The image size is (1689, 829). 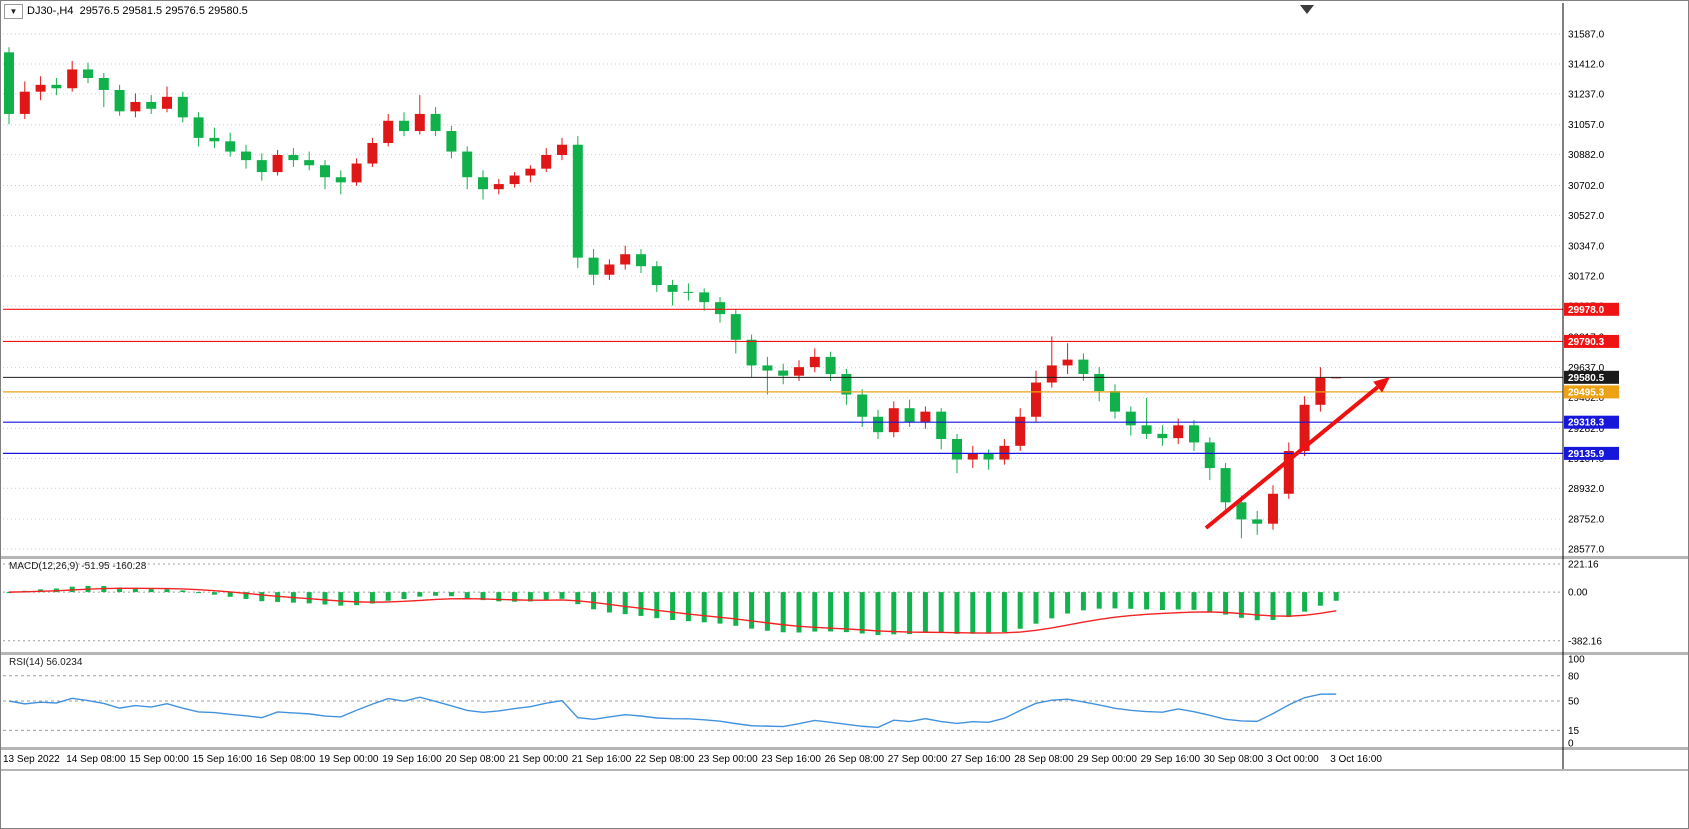 What do you see at coordinates (665, 759) in the screenshot?
I see `x-axis-label: 22 Sep 08:00` at bounding box center [665, 759].